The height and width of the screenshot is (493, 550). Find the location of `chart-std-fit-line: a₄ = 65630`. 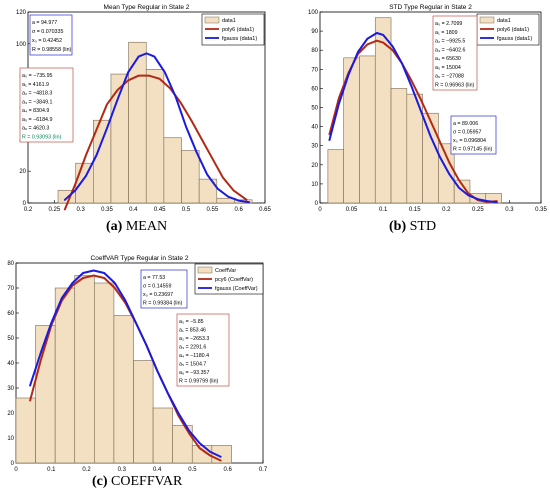

chart-std-fit-line: a₄ = 65630 is located at coordinates (448, 59).